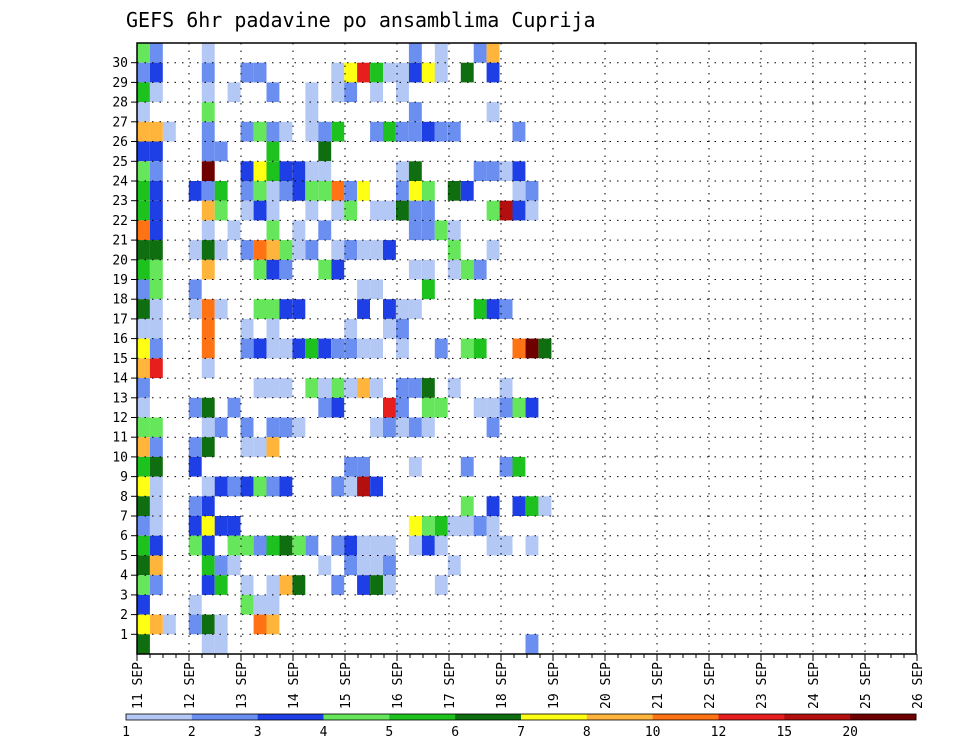 This screenshot has width=960, height=746. What do you see at coordinates (120, 359) in the screenshot?
I see `y-tick-label: 15` at bounding box center [120, 359].